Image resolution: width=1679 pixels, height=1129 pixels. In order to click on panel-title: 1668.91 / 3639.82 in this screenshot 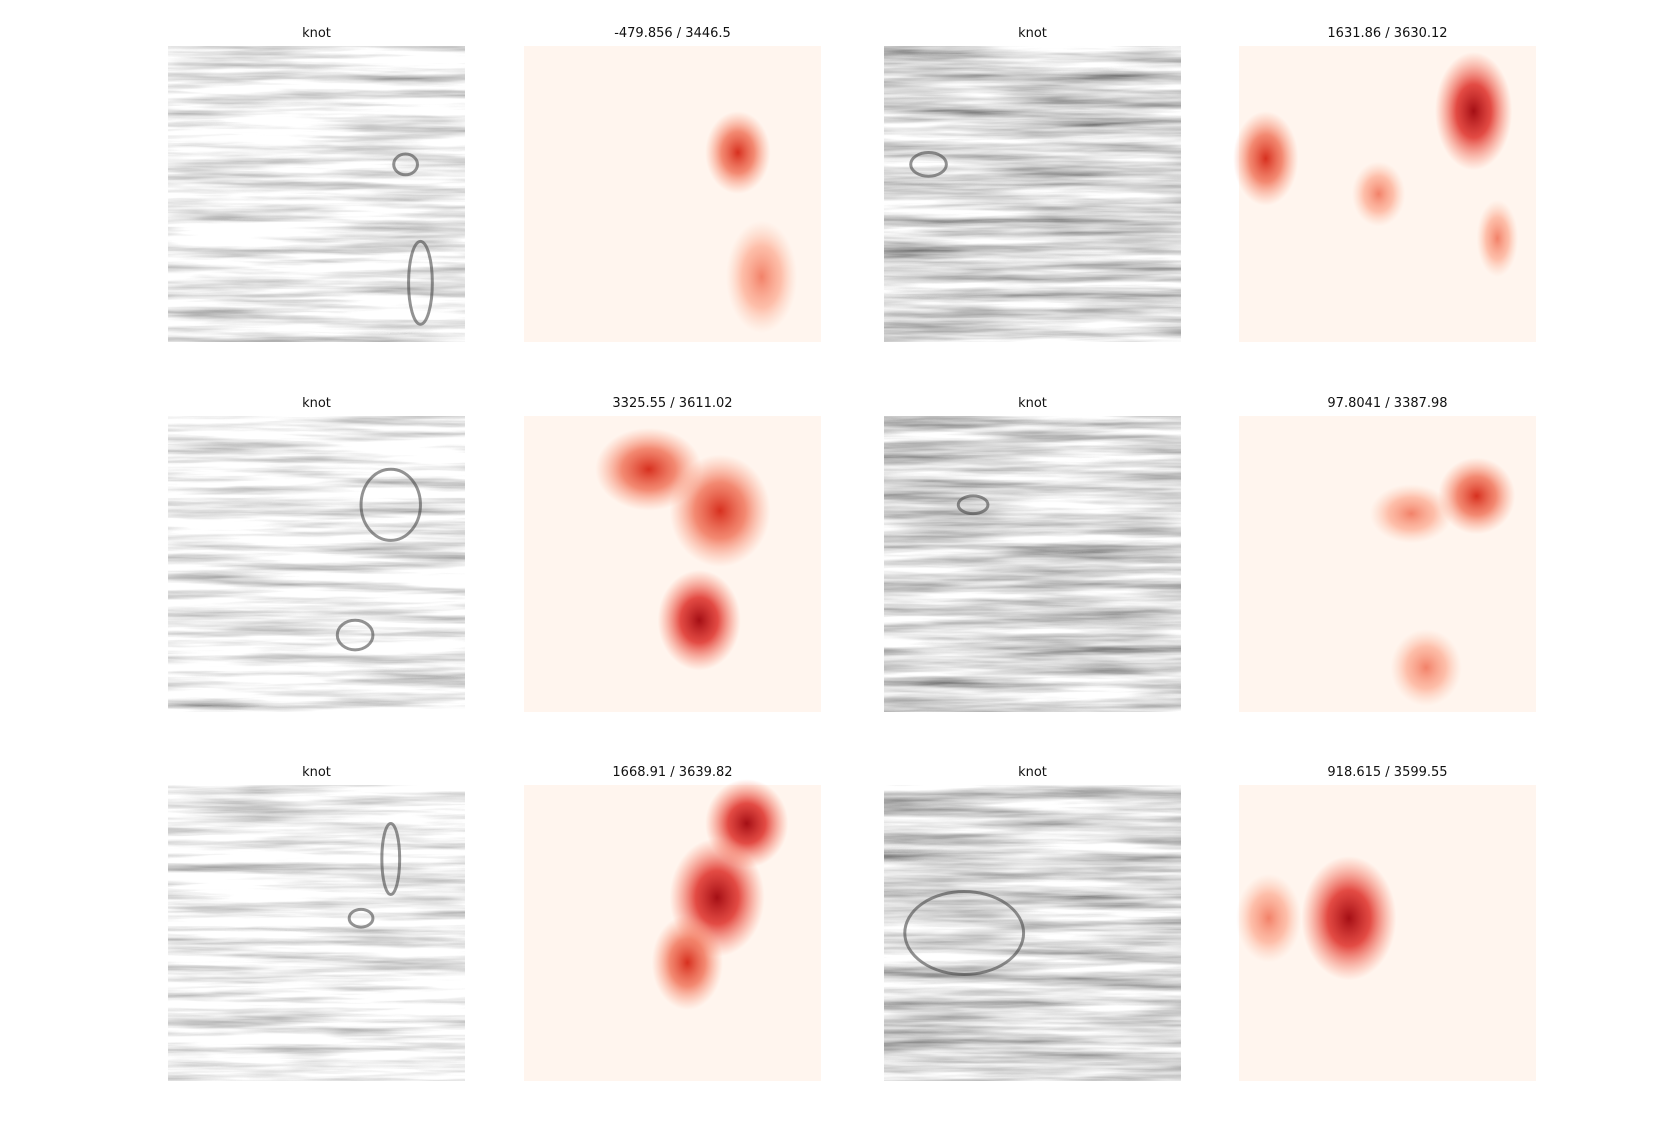, I will do `click(672, 772)`.